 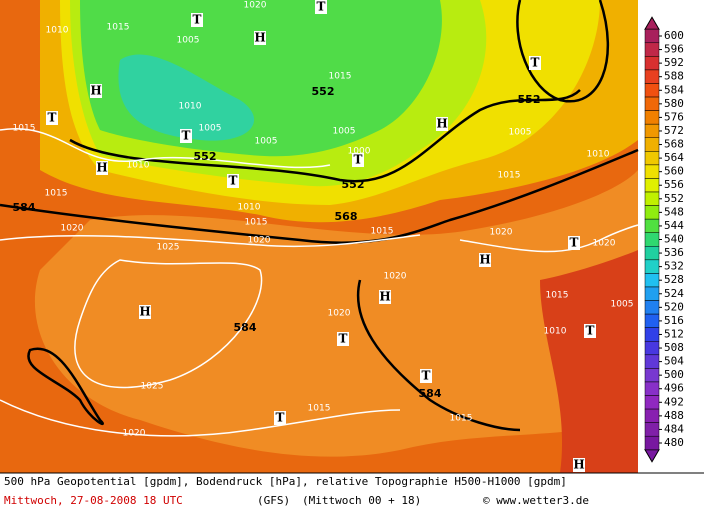 What do you see at coordinates (674, 252) in the screenshot?
I see `colorbar-label: 536` at bounding box center [674, 252].